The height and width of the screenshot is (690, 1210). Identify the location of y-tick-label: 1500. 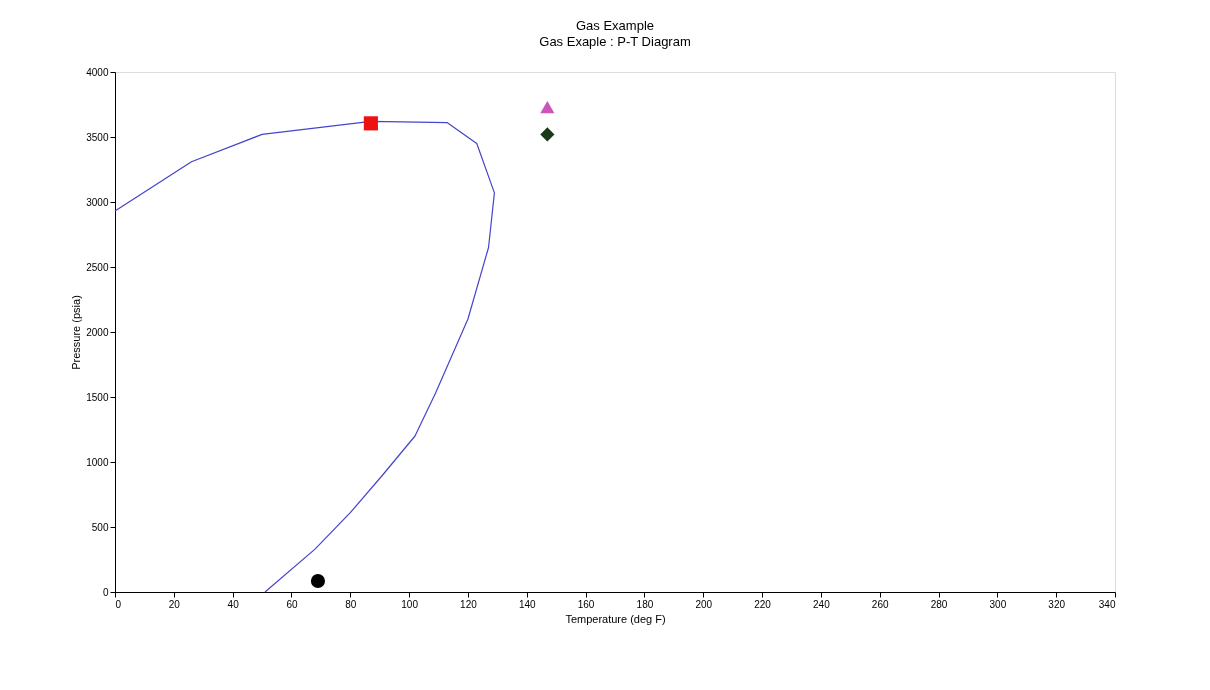
(97, 397).